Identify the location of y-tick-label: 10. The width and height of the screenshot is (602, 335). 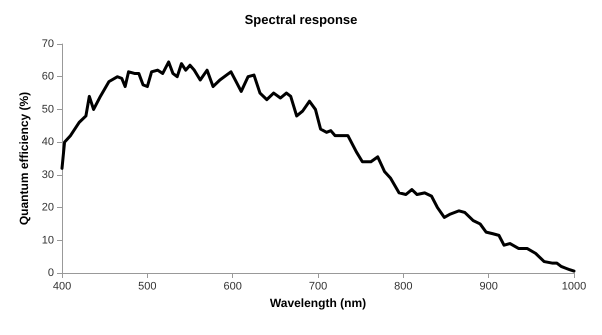
(48, 240).